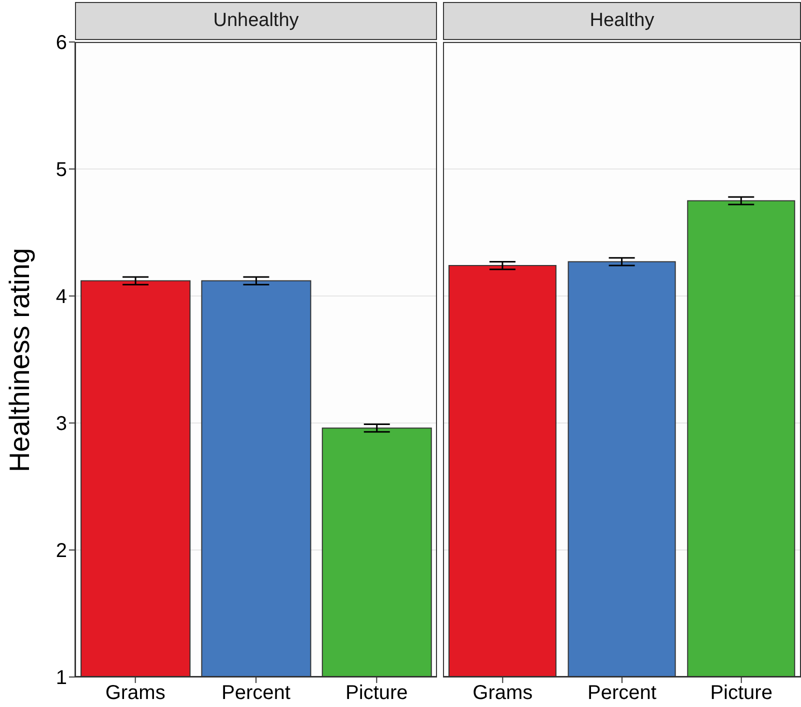 The image size is (801, 707). What do you see at coordinates (256, 21) in the screenshot?
I see `chart-title: Unhealthy` at bounding box center [256, 21].